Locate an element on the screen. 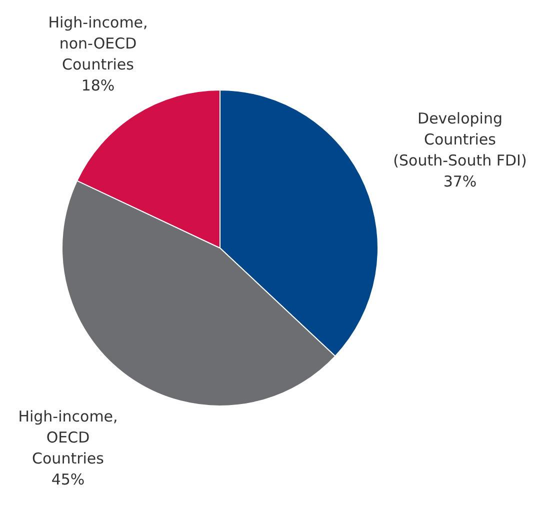 The image size is (539, 510). slice-label: Developing Countries (South-South FDI) is located at coordinates (460, 140).